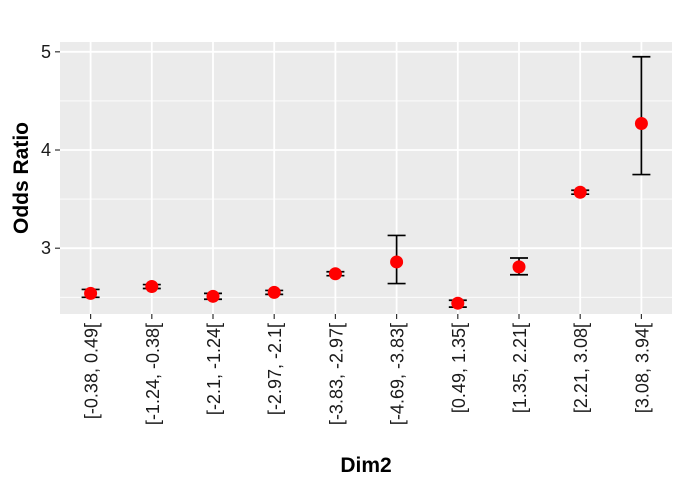  What do you see at coordinates (365, 465) in the screenshot?
I see `x-axis-title: Dim2` at bounding box center [365, 465].